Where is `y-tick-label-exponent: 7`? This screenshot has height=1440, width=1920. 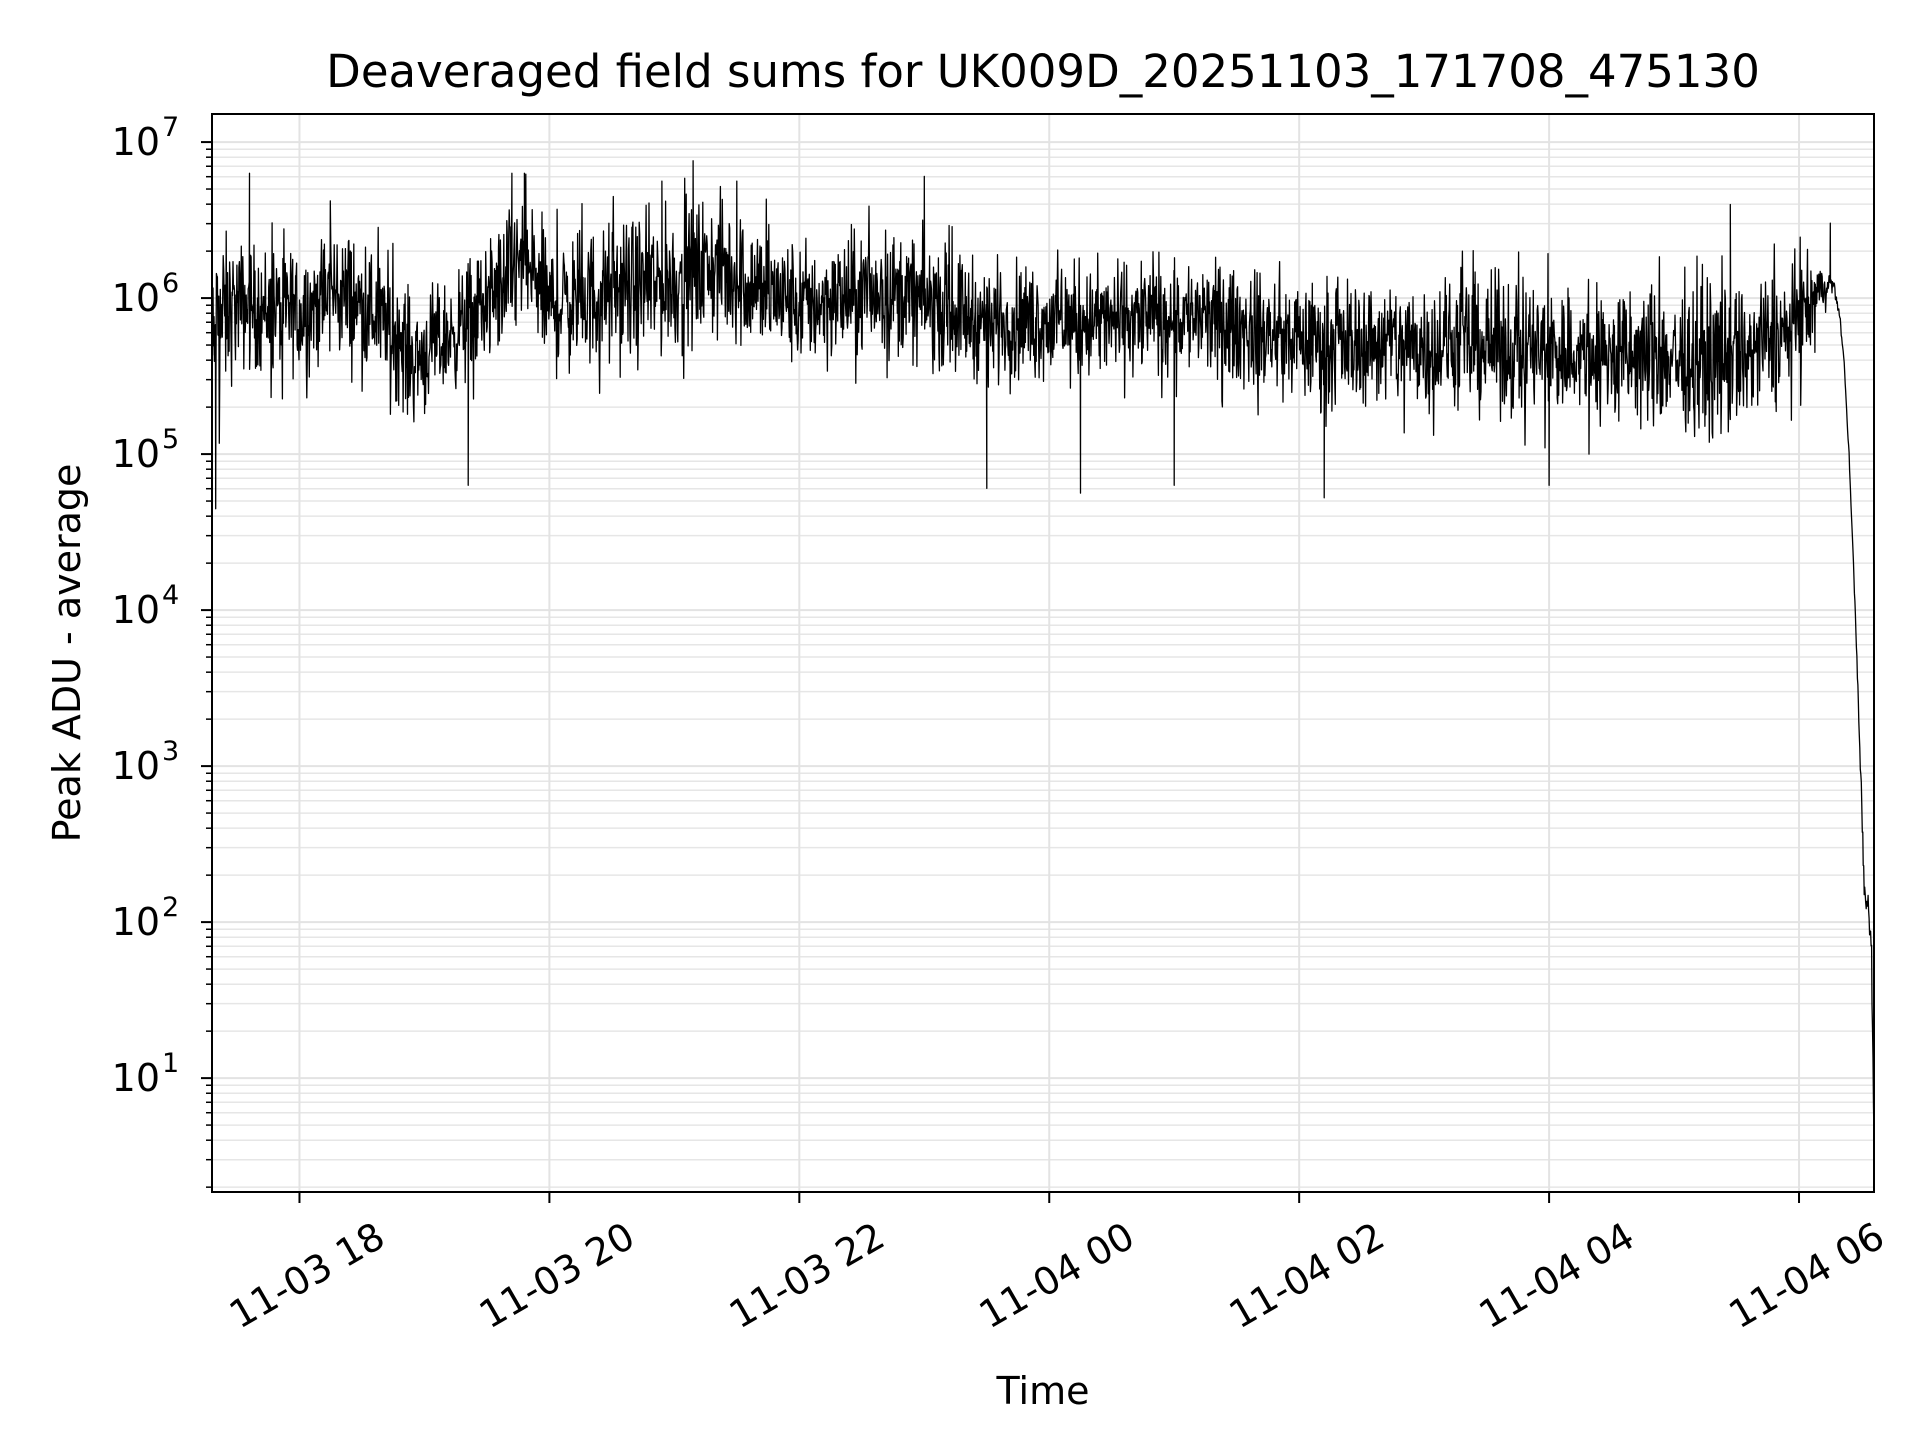
y-tick-label-exponent: 7 is located at coordinates (170, 127).